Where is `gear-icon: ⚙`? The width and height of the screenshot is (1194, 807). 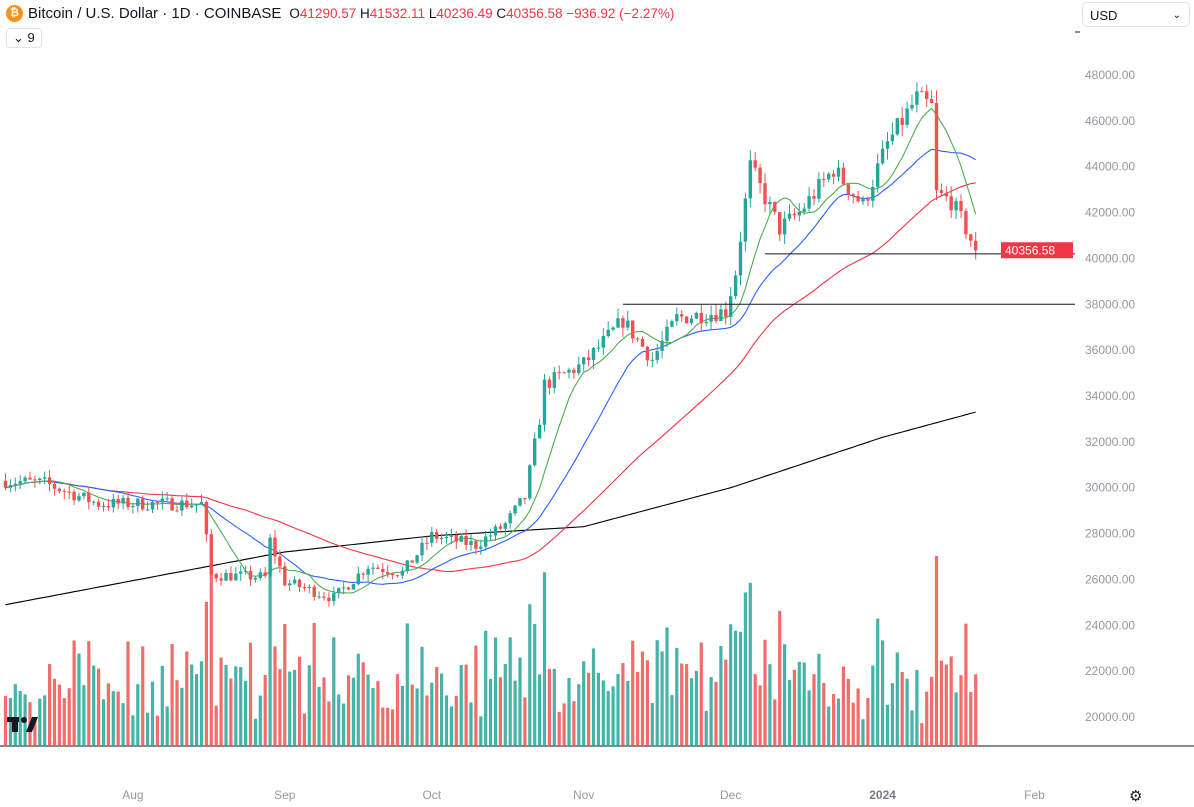 gear-icon: ⚙ is located at coordinates (1136, 796).